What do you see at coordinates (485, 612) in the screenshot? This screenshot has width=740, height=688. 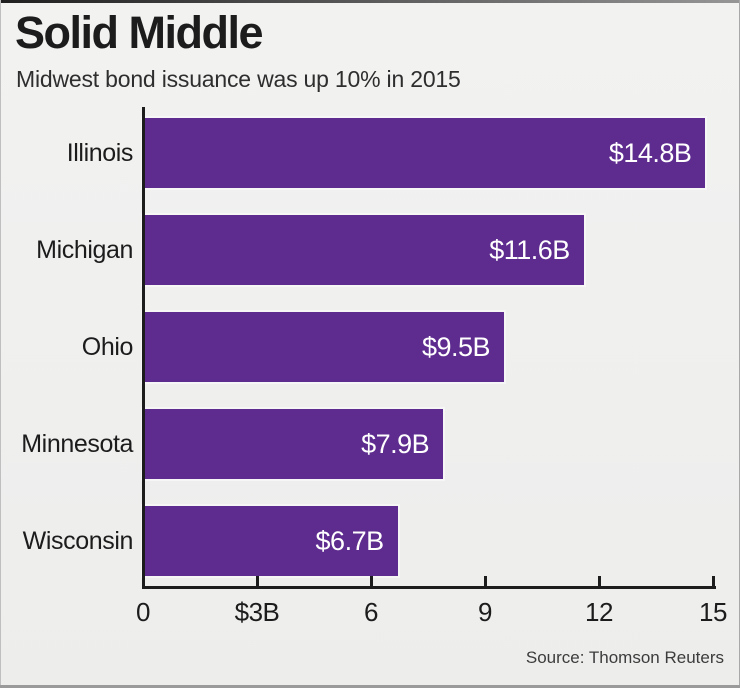 I see `x-axis-tick-label: 9` at bounding box center [485, 612].